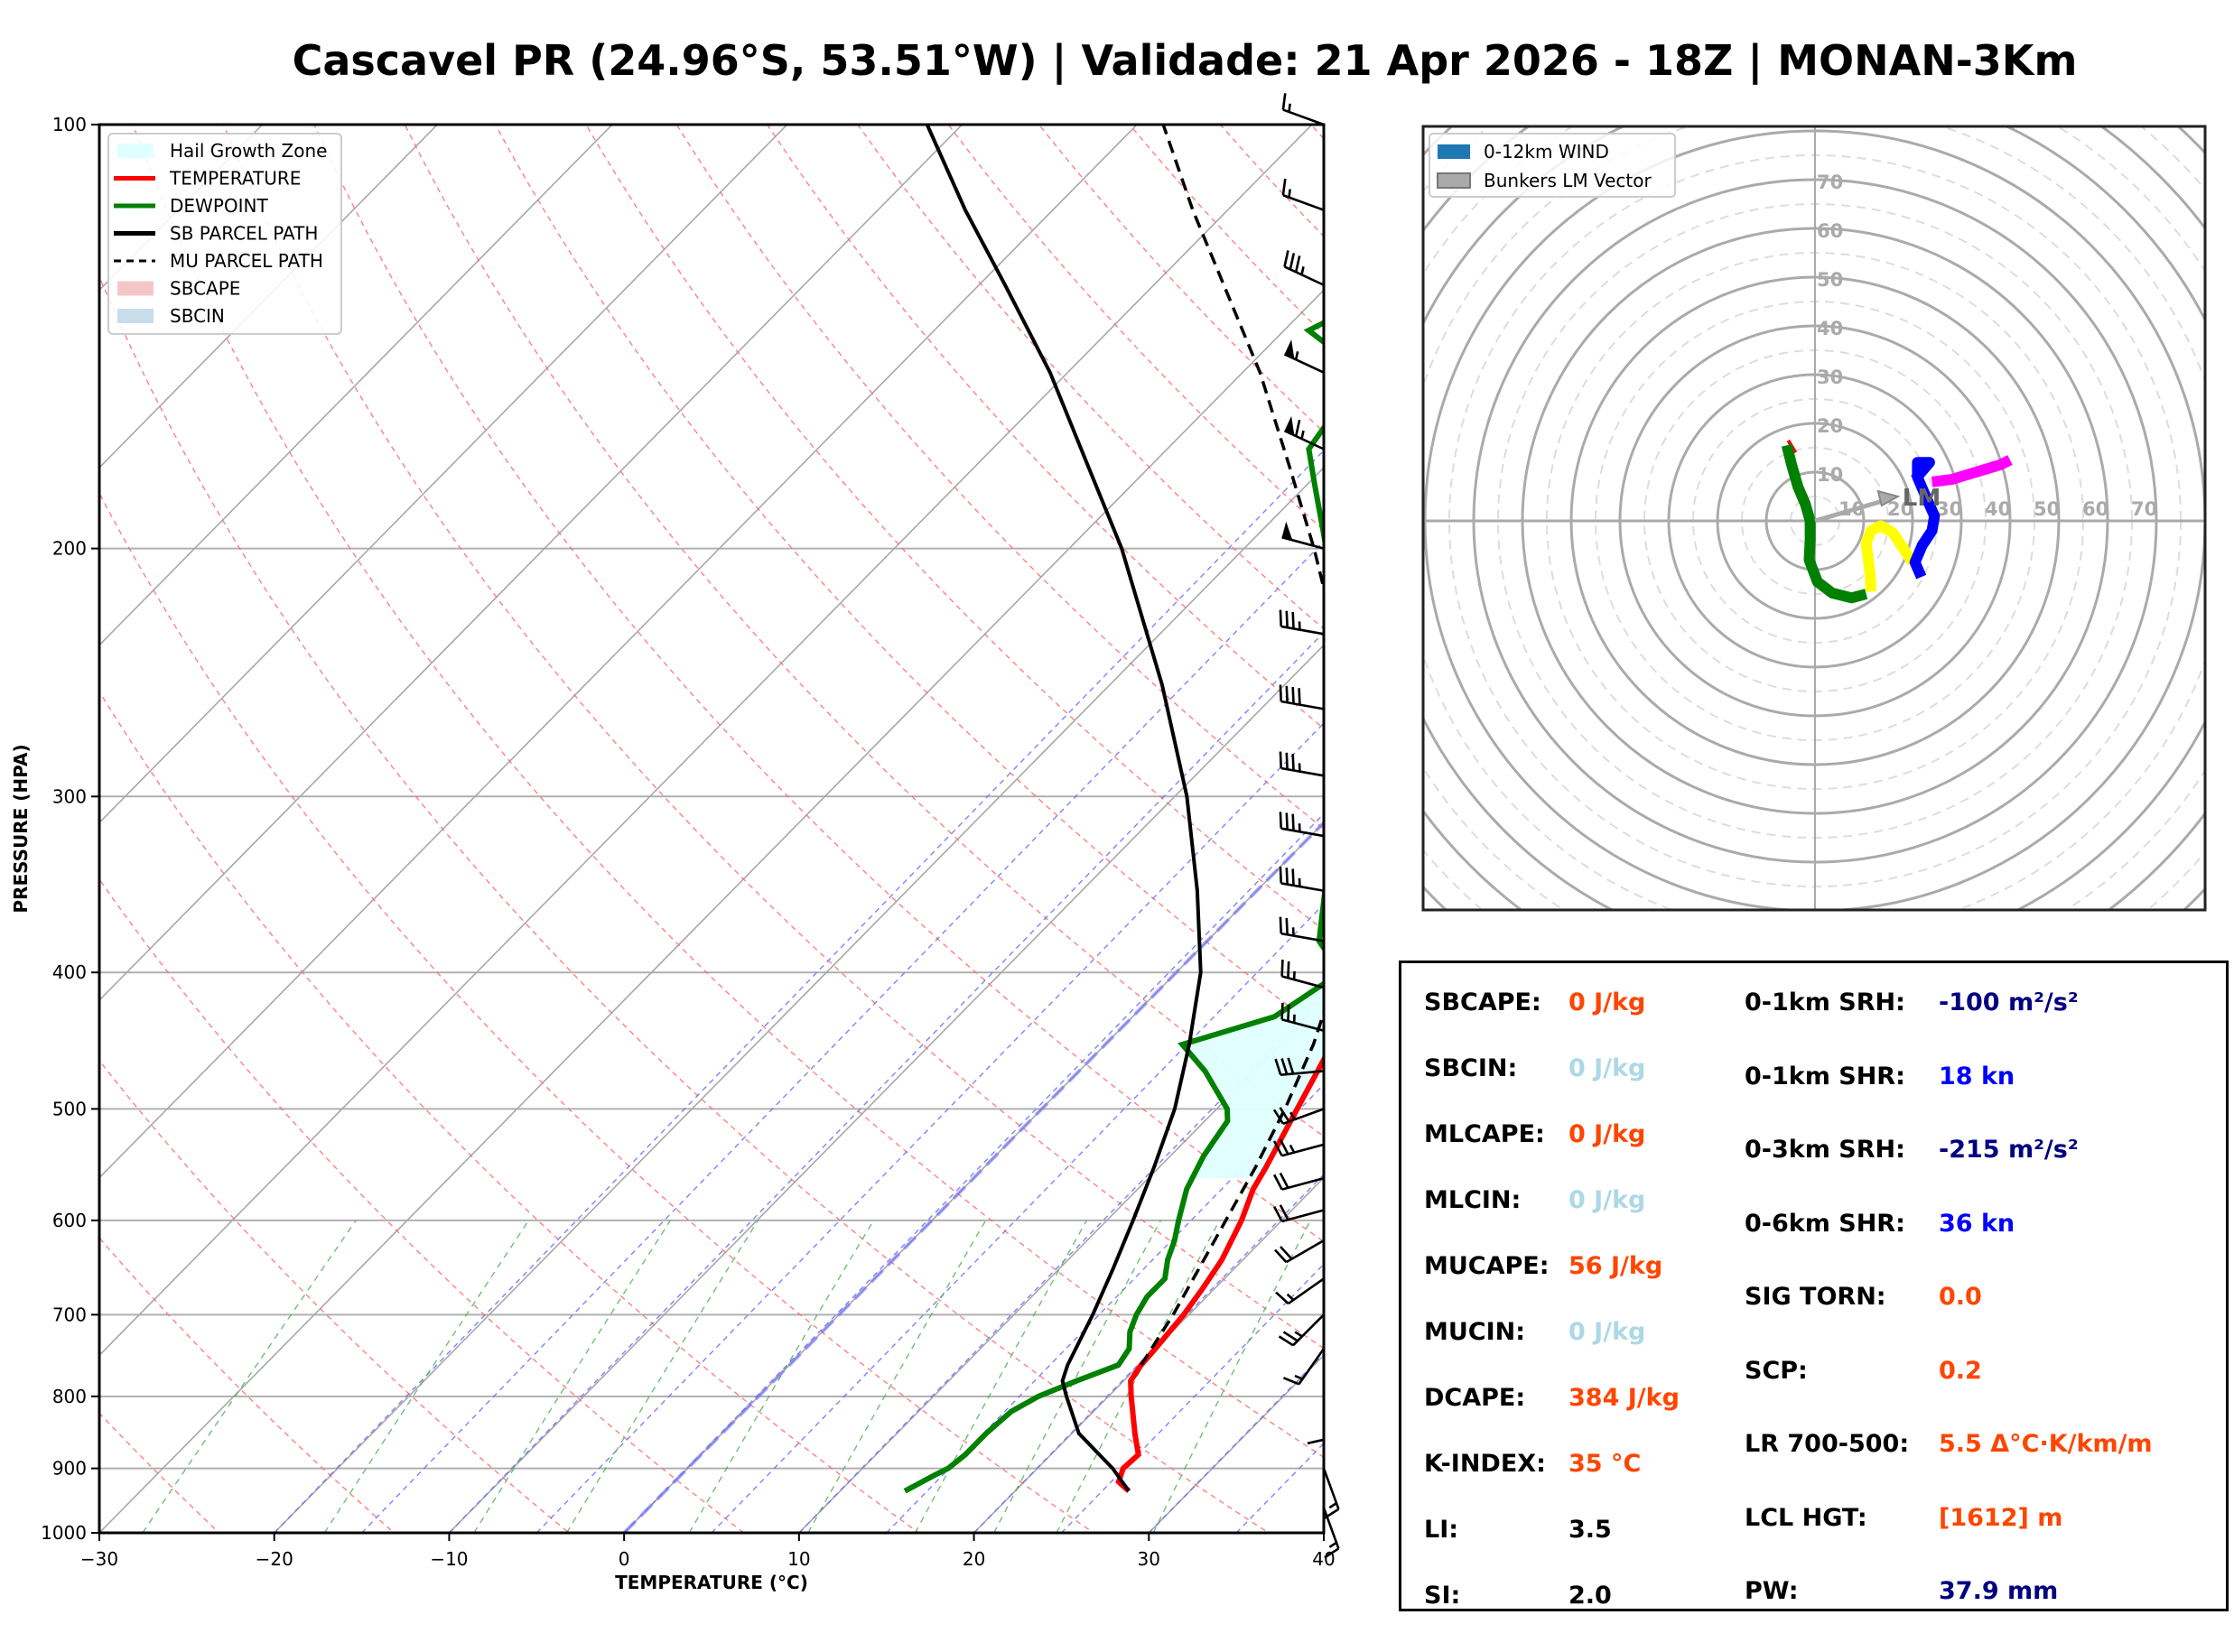  I want to click on hodograph-segment-yellow, so click(1888, 556).